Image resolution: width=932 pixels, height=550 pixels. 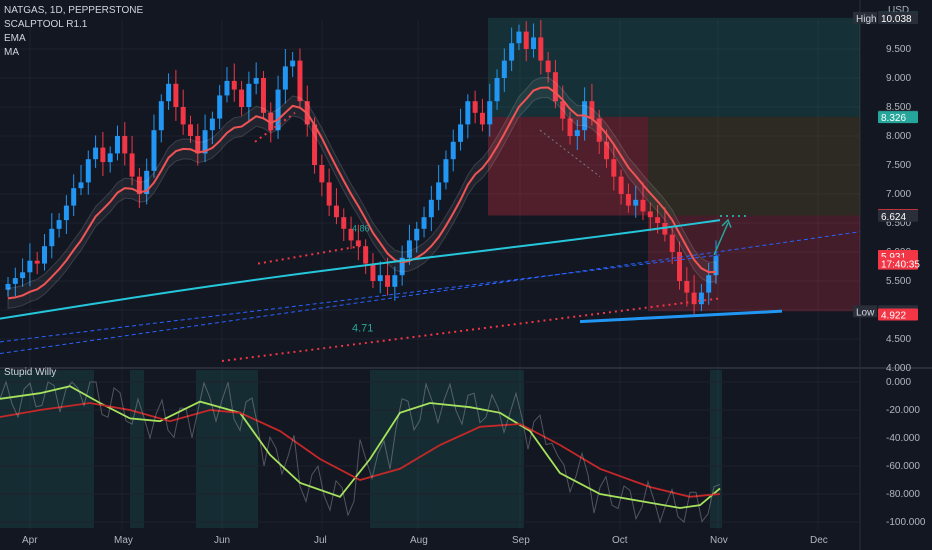 What do you see at coordinates (521, 540) in the screenshot?
I see `time-axis-label: Sep` at bounding box center [521, 540].